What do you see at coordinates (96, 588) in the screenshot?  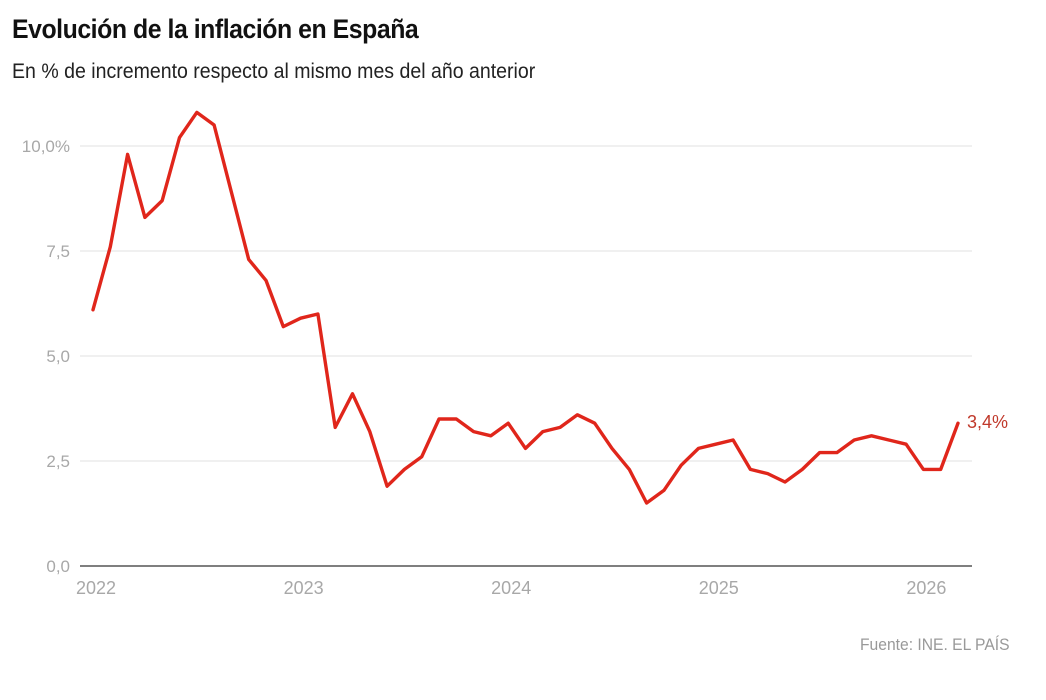 I see `x-tick-label: 2022` at bounding box center [96, 588].